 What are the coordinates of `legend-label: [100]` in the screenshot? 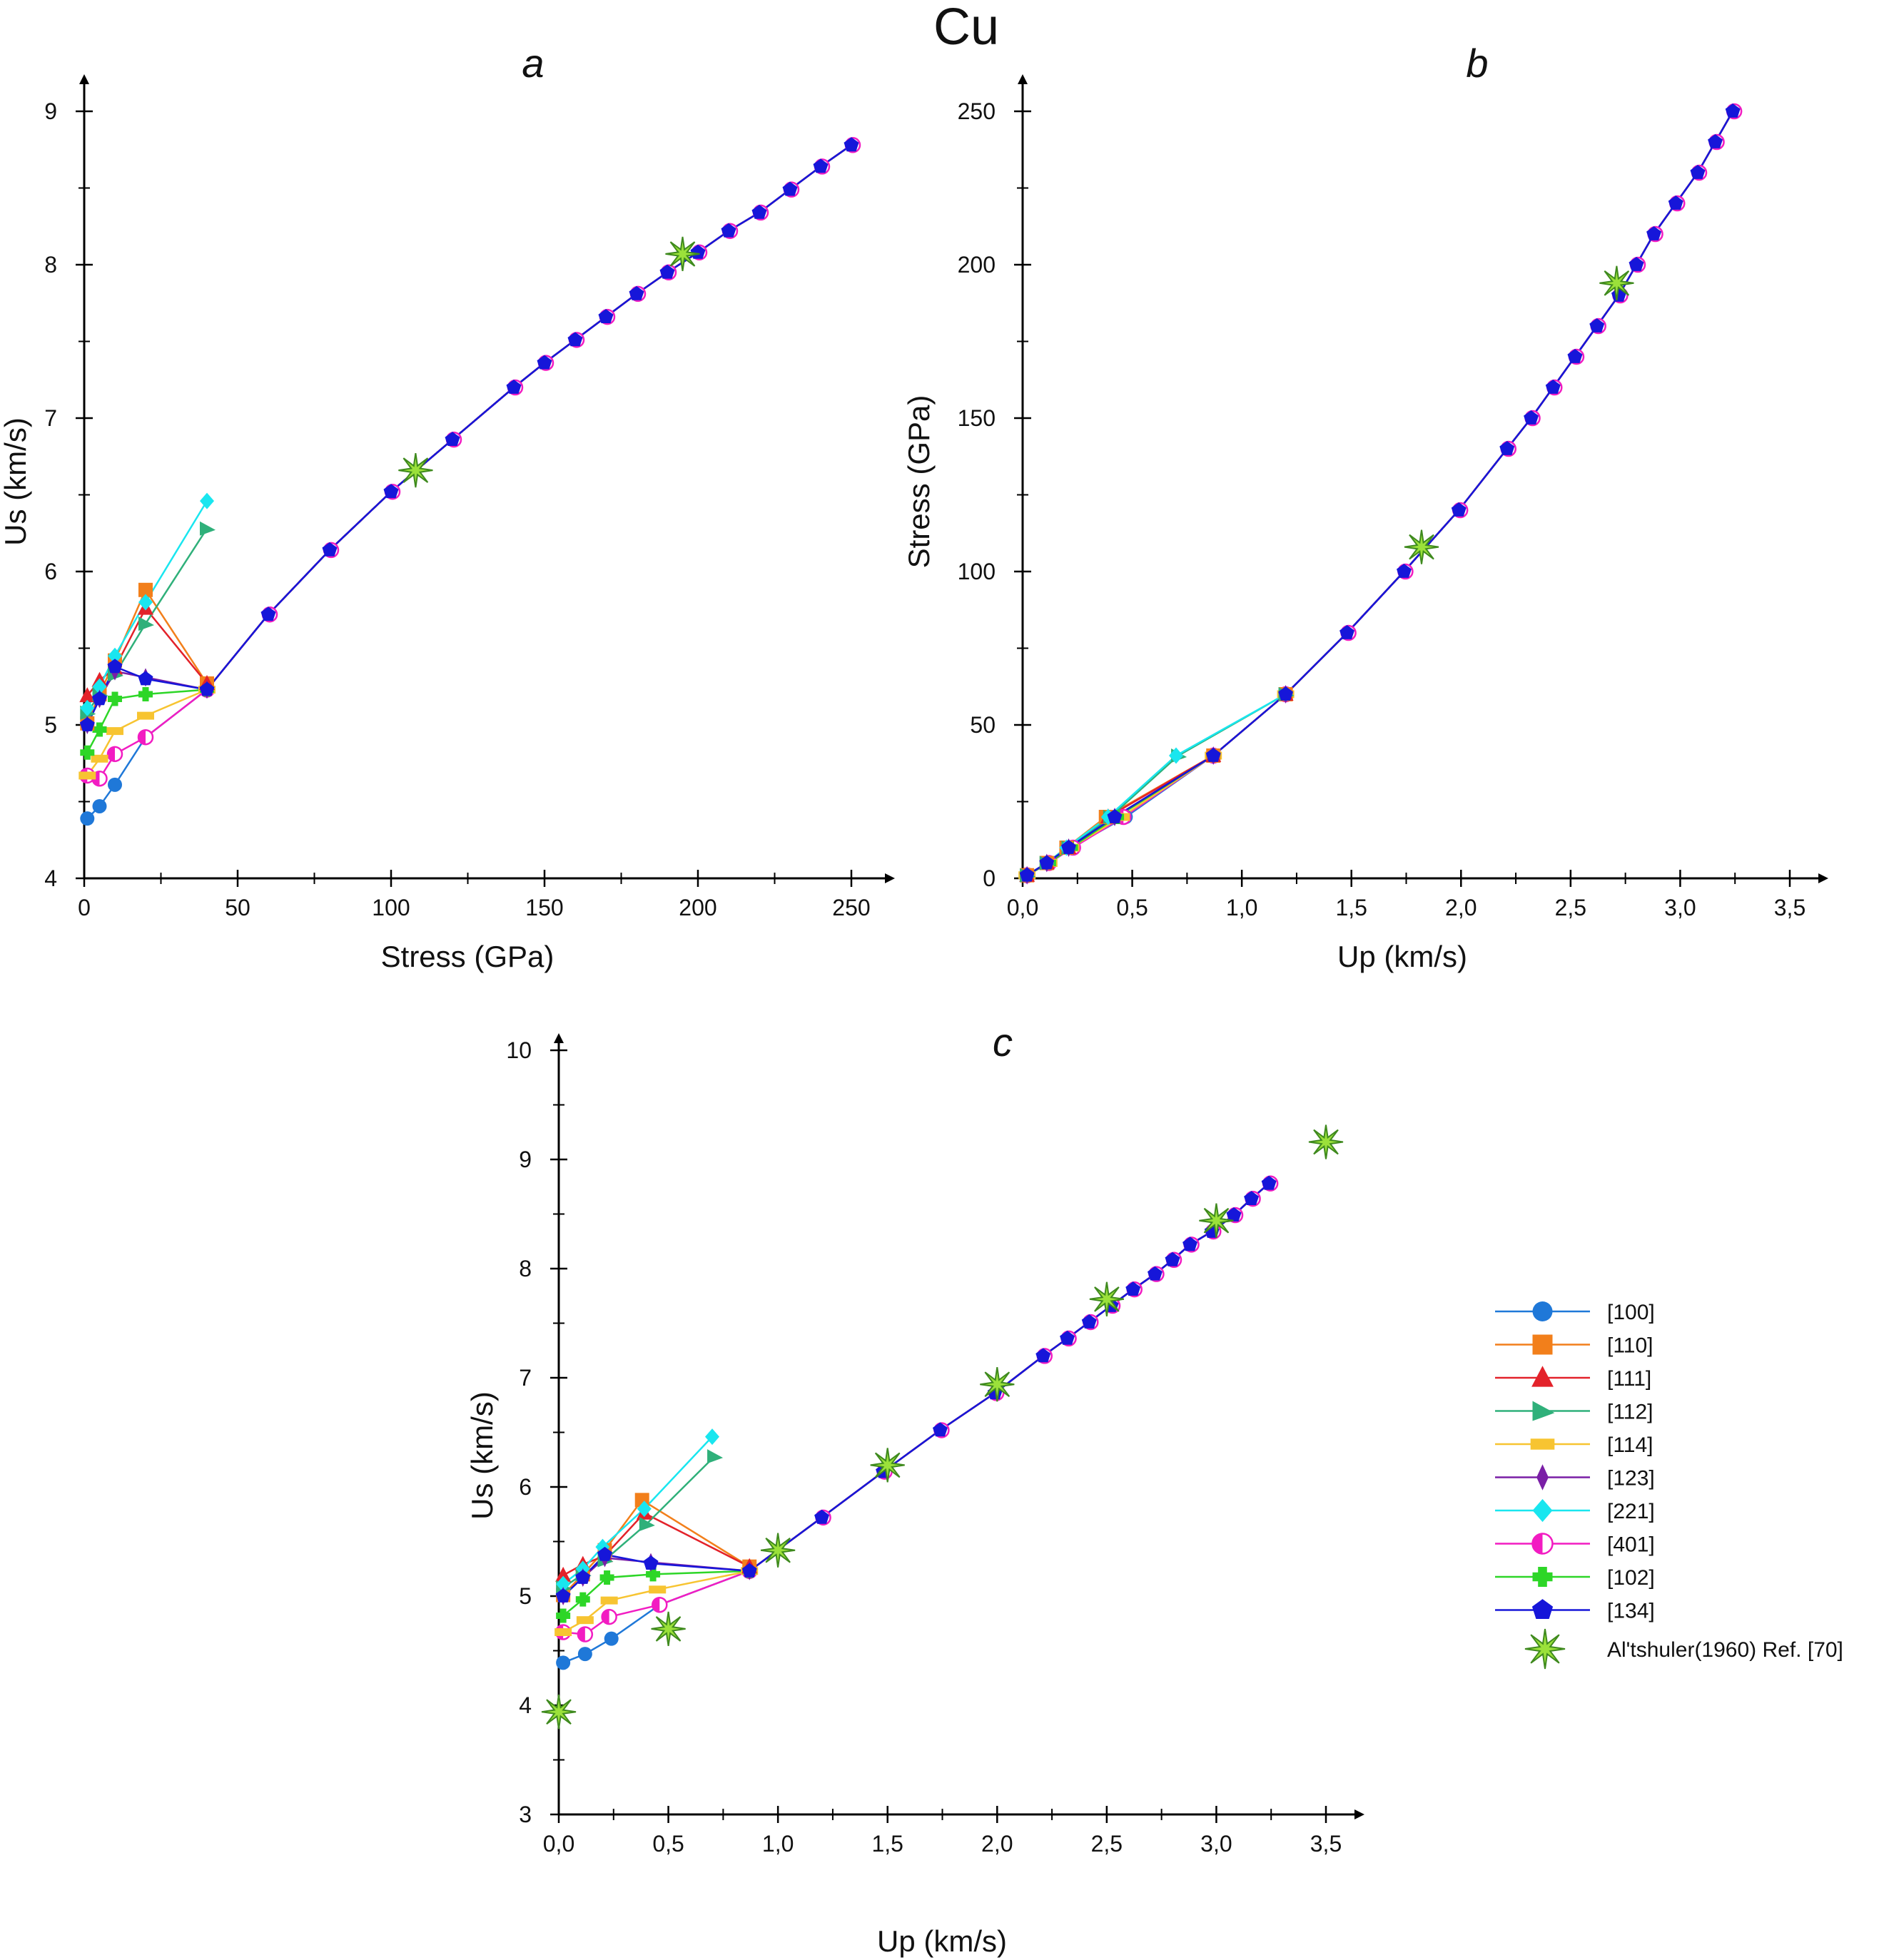 It's located at (1631, 1312).